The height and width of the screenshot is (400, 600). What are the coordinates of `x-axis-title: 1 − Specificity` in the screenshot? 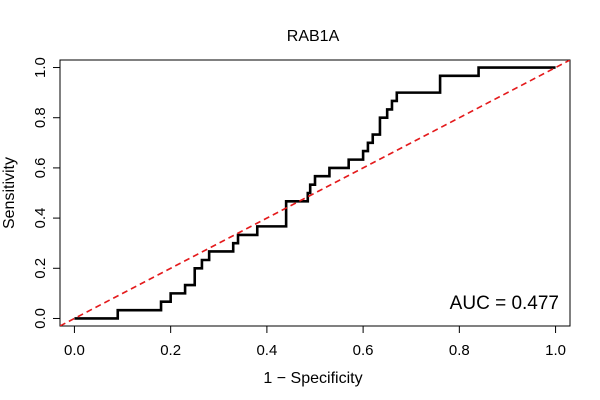 It's located at (312, 378).